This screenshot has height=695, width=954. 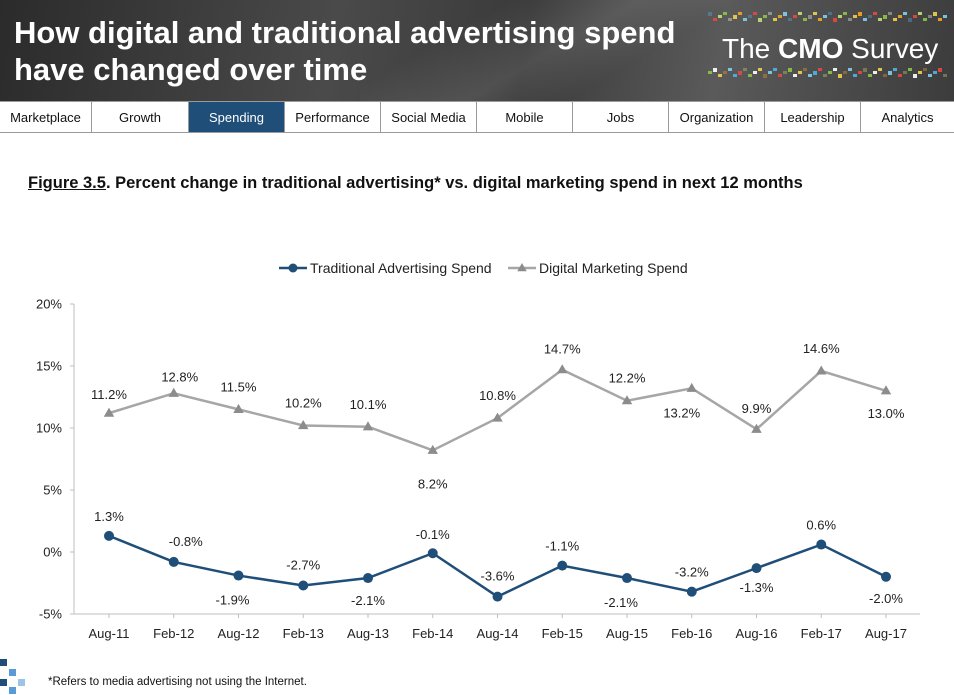 I want to click on x-tick-label: Aug-16, so click(x=757, y=633).